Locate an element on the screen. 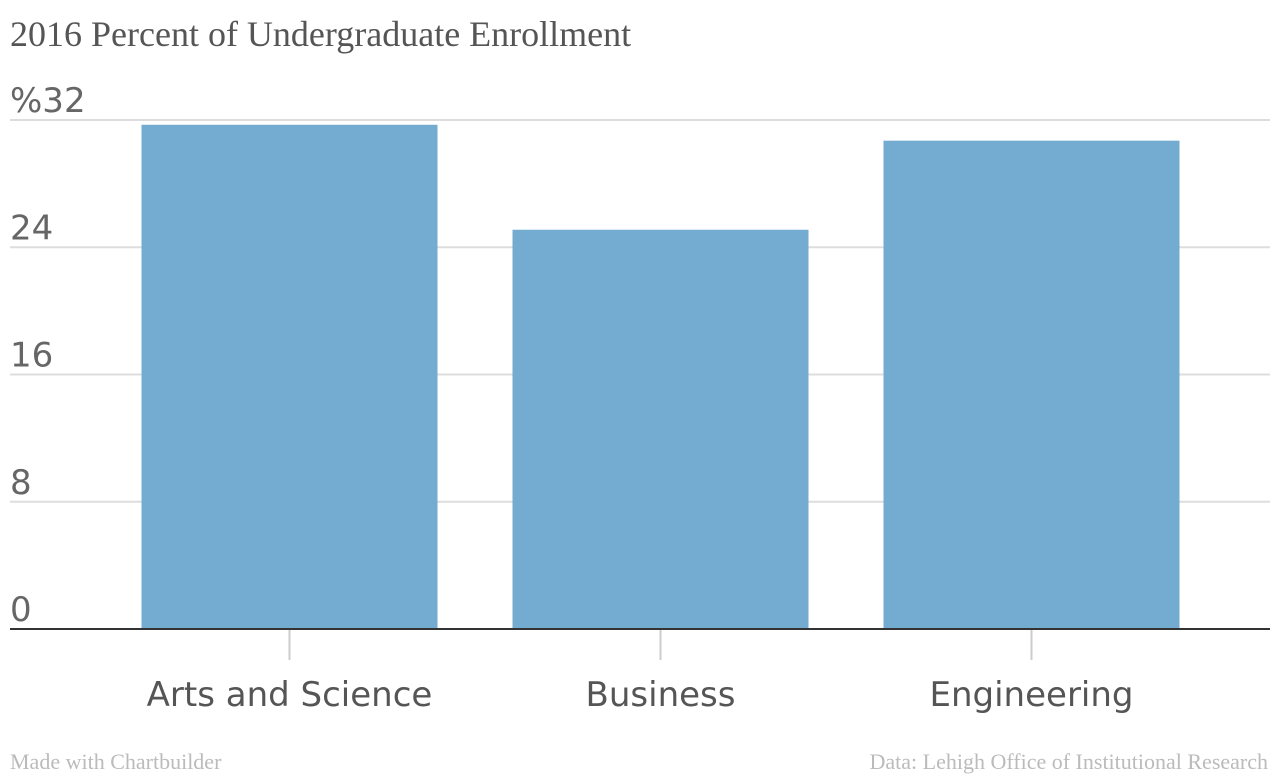 The image size is (1280, 781). chart-title: 2016 Percent of Undergraduate Enrollment is located at coordinates (320, 34).